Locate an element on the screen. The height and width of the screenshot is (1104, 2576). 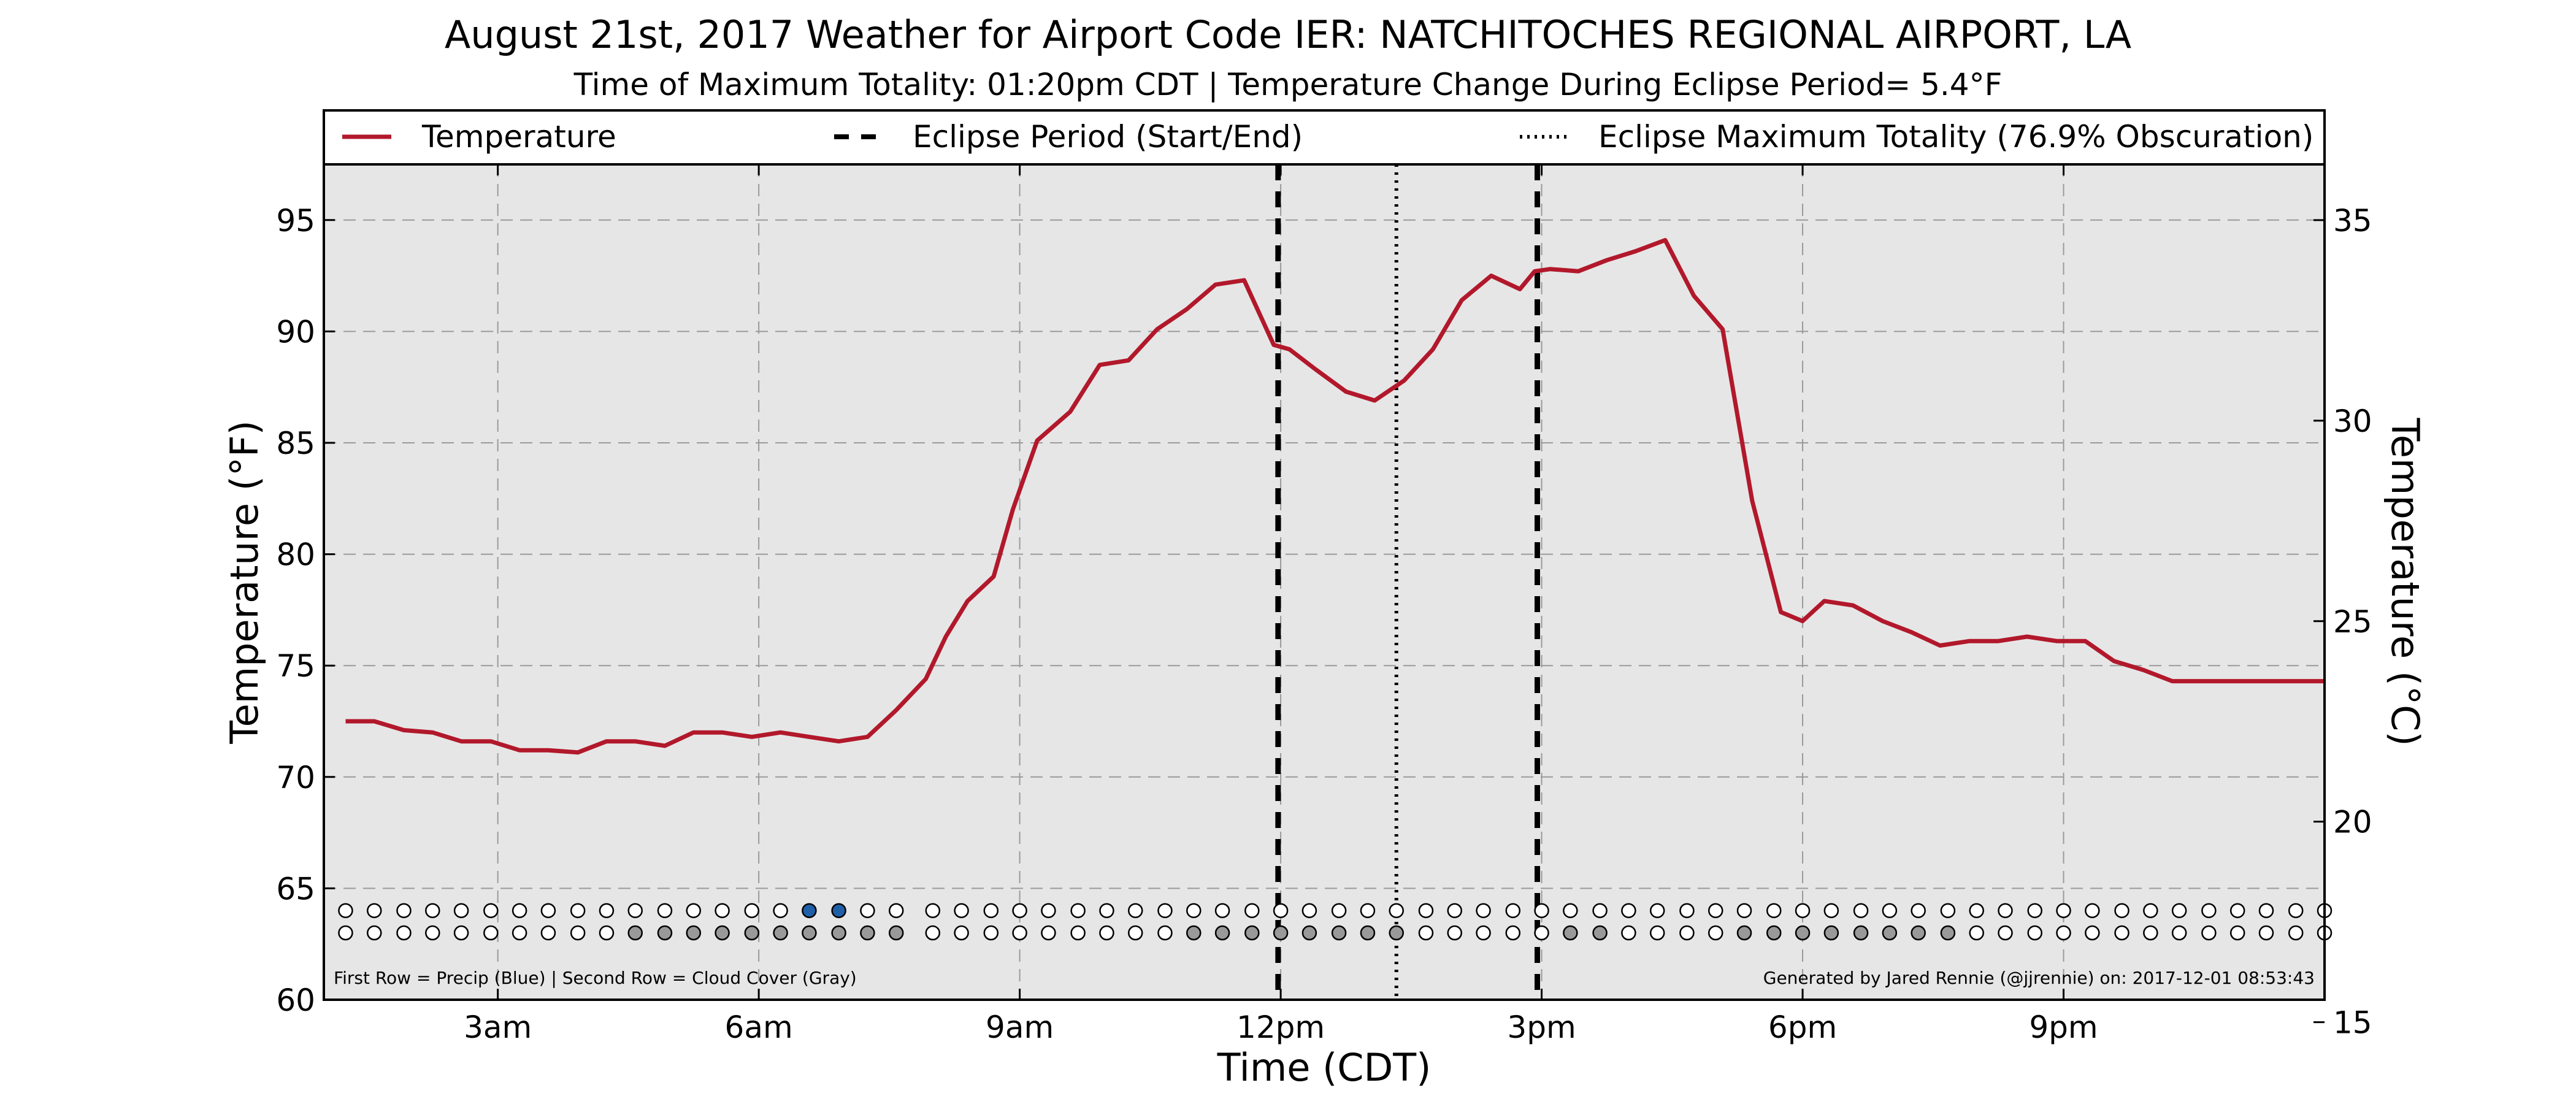
y-tick-label-right: 35 is located at coordinates (2352, 221).